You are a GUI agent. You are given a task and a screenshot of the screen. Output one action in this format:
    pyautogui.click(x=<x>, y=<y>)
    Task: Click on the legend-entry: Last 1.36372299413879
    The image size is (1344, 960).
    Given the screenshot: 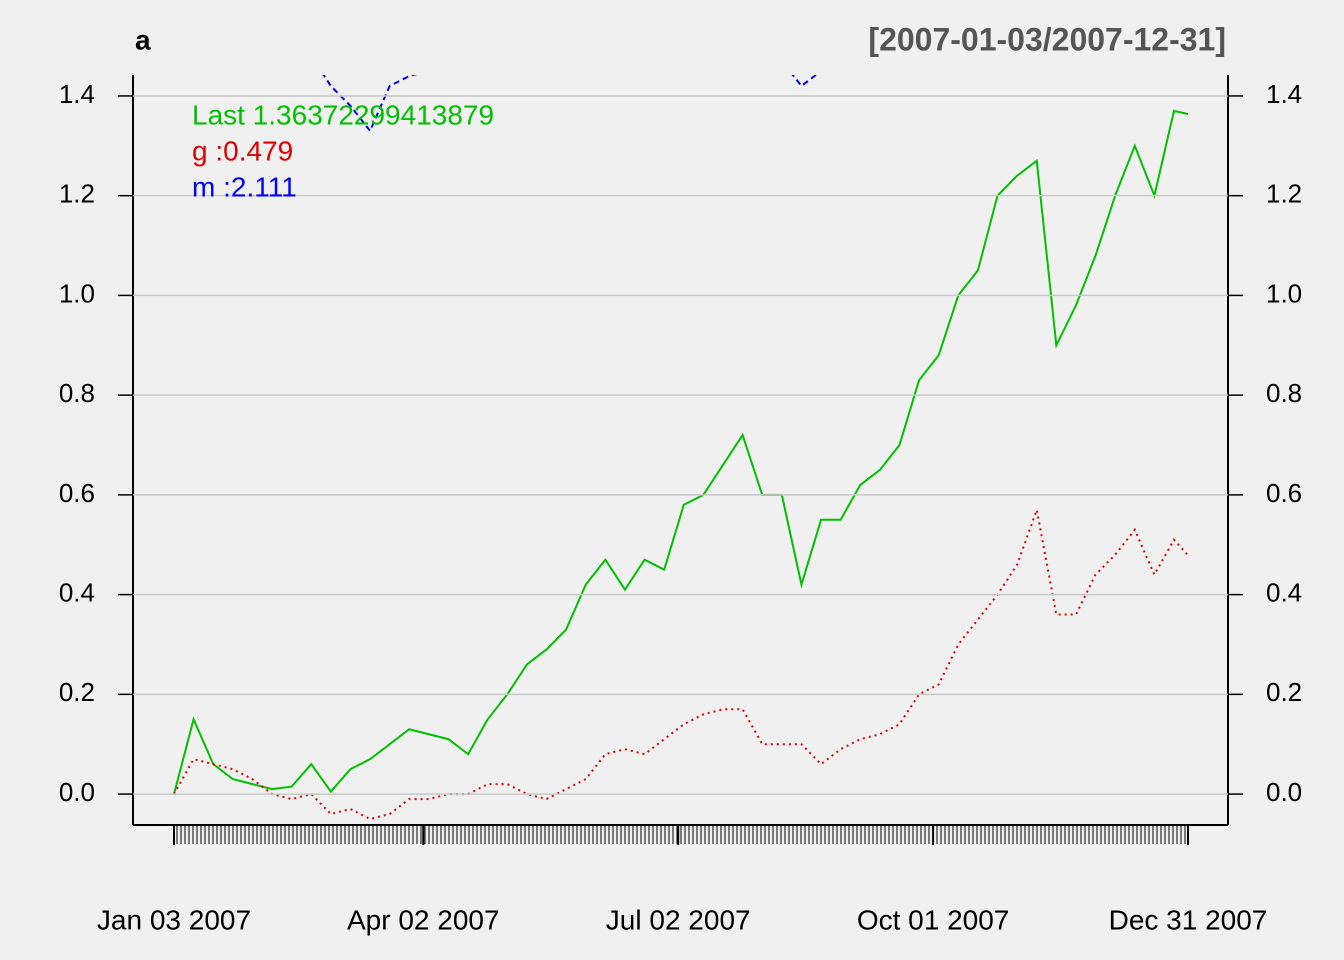 What is the action you would take?
    pyautogui.click(x=343, y=114)
    